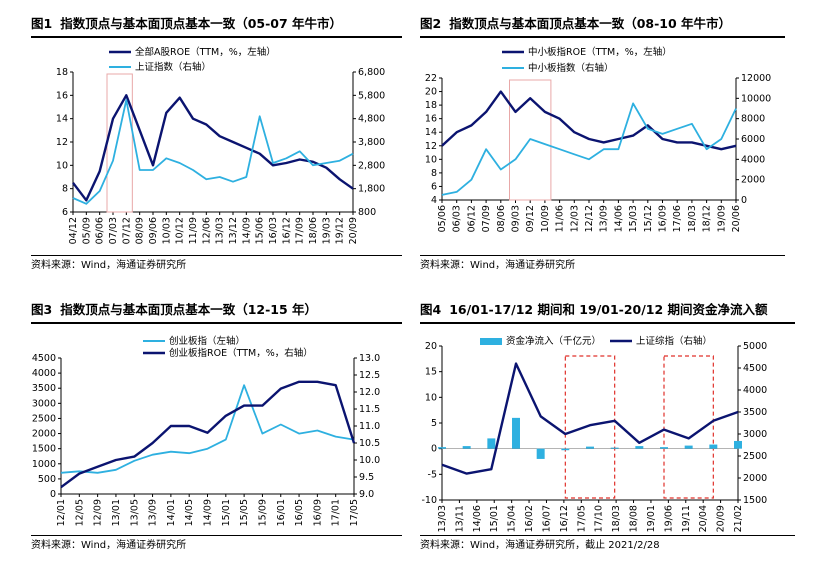  I want to click on figure-title: 指数顶点与基本面顶点基本一致（12-15 年）, so click(189, 309).